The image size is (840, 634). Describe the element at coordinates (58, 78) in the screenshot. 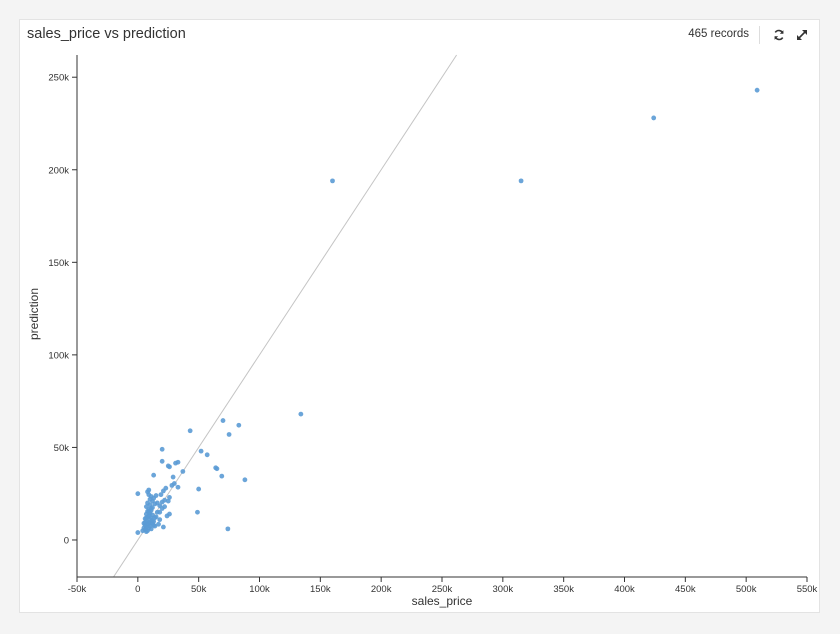

I see `y-tick-label-5: 250k` at that location.